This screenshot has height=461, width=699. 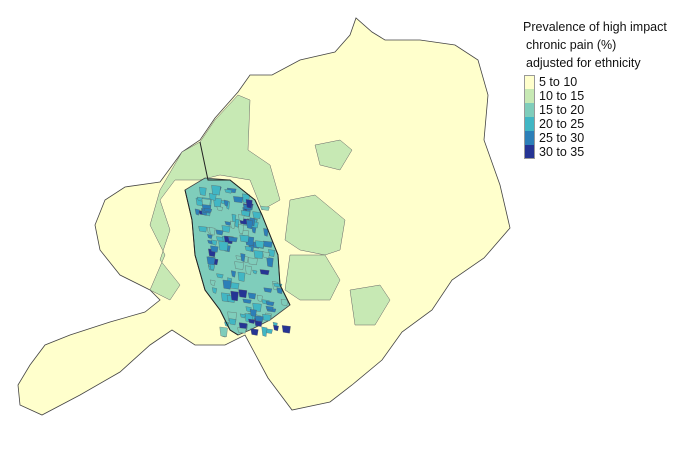 I want to click on legend-item: 20 to 25, so click(x=595, y=124).